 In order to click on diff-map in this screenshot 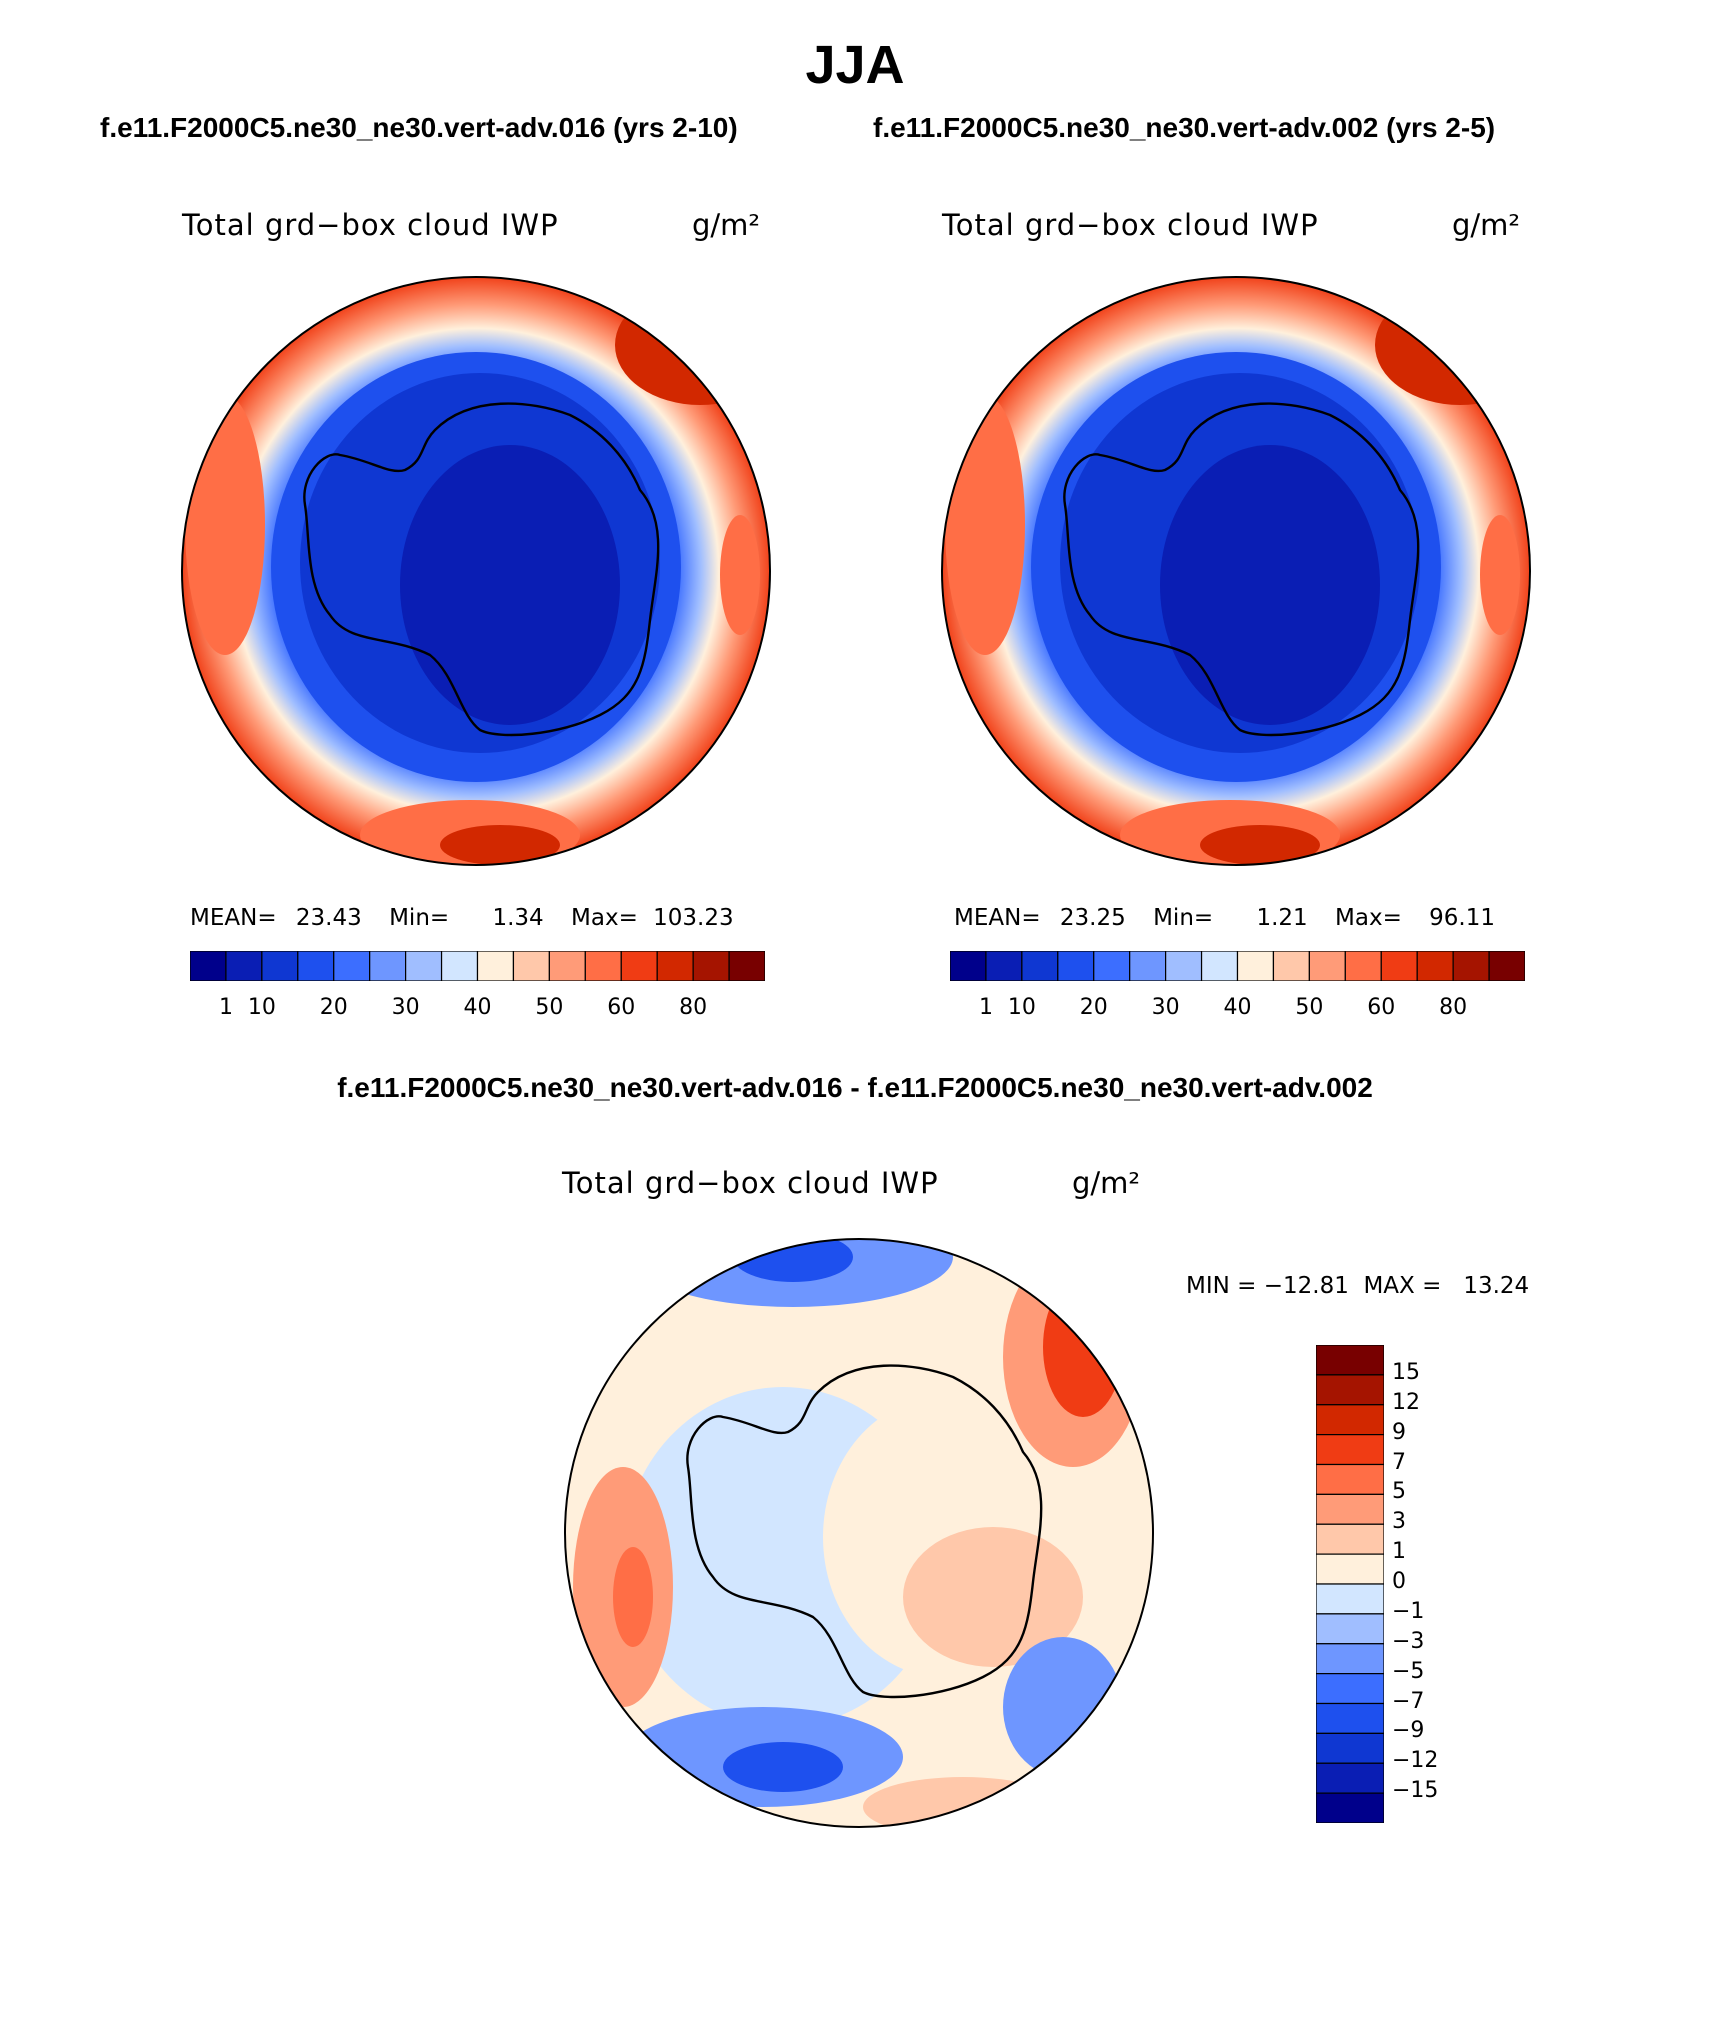, I will do `click(859, 1533)`.